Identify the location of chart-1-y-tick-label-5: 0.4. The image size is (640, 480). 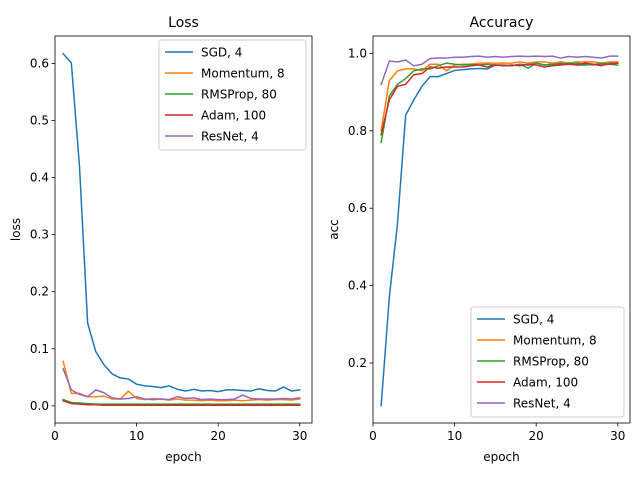
(39, 178).